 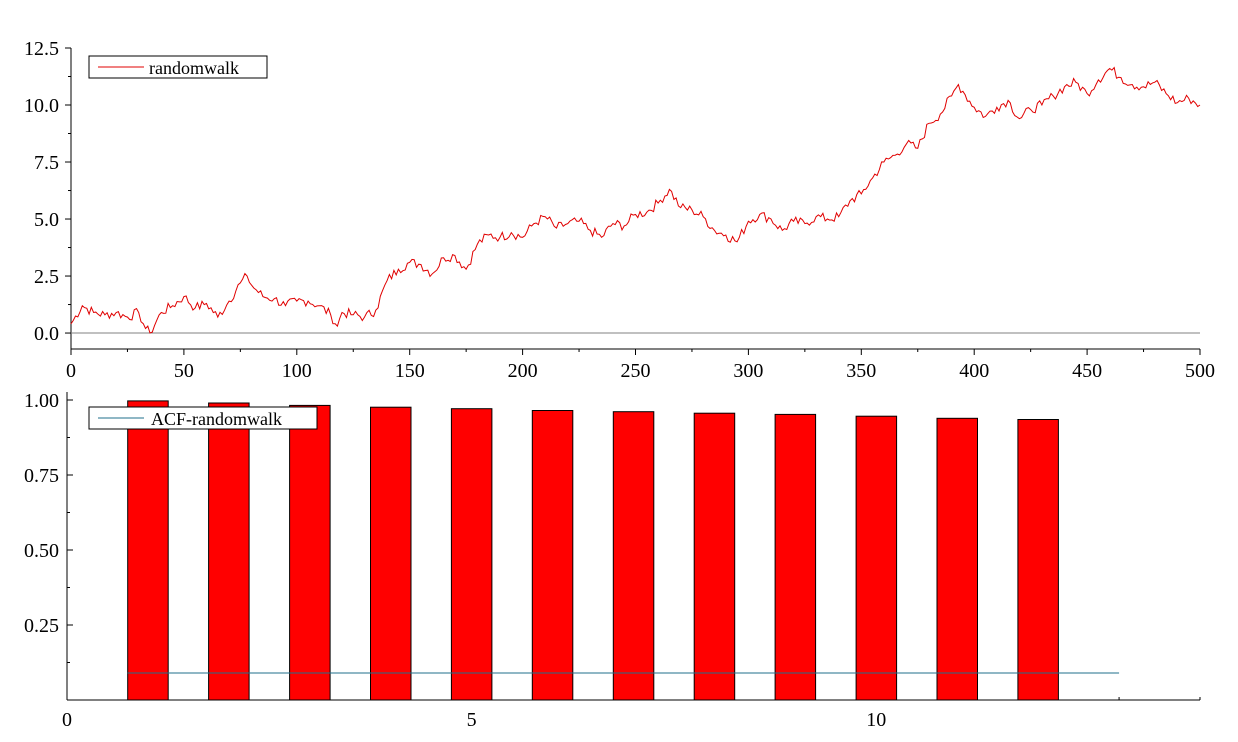 I want to click on x-tick-label: 100, so click(x=297, y=371).